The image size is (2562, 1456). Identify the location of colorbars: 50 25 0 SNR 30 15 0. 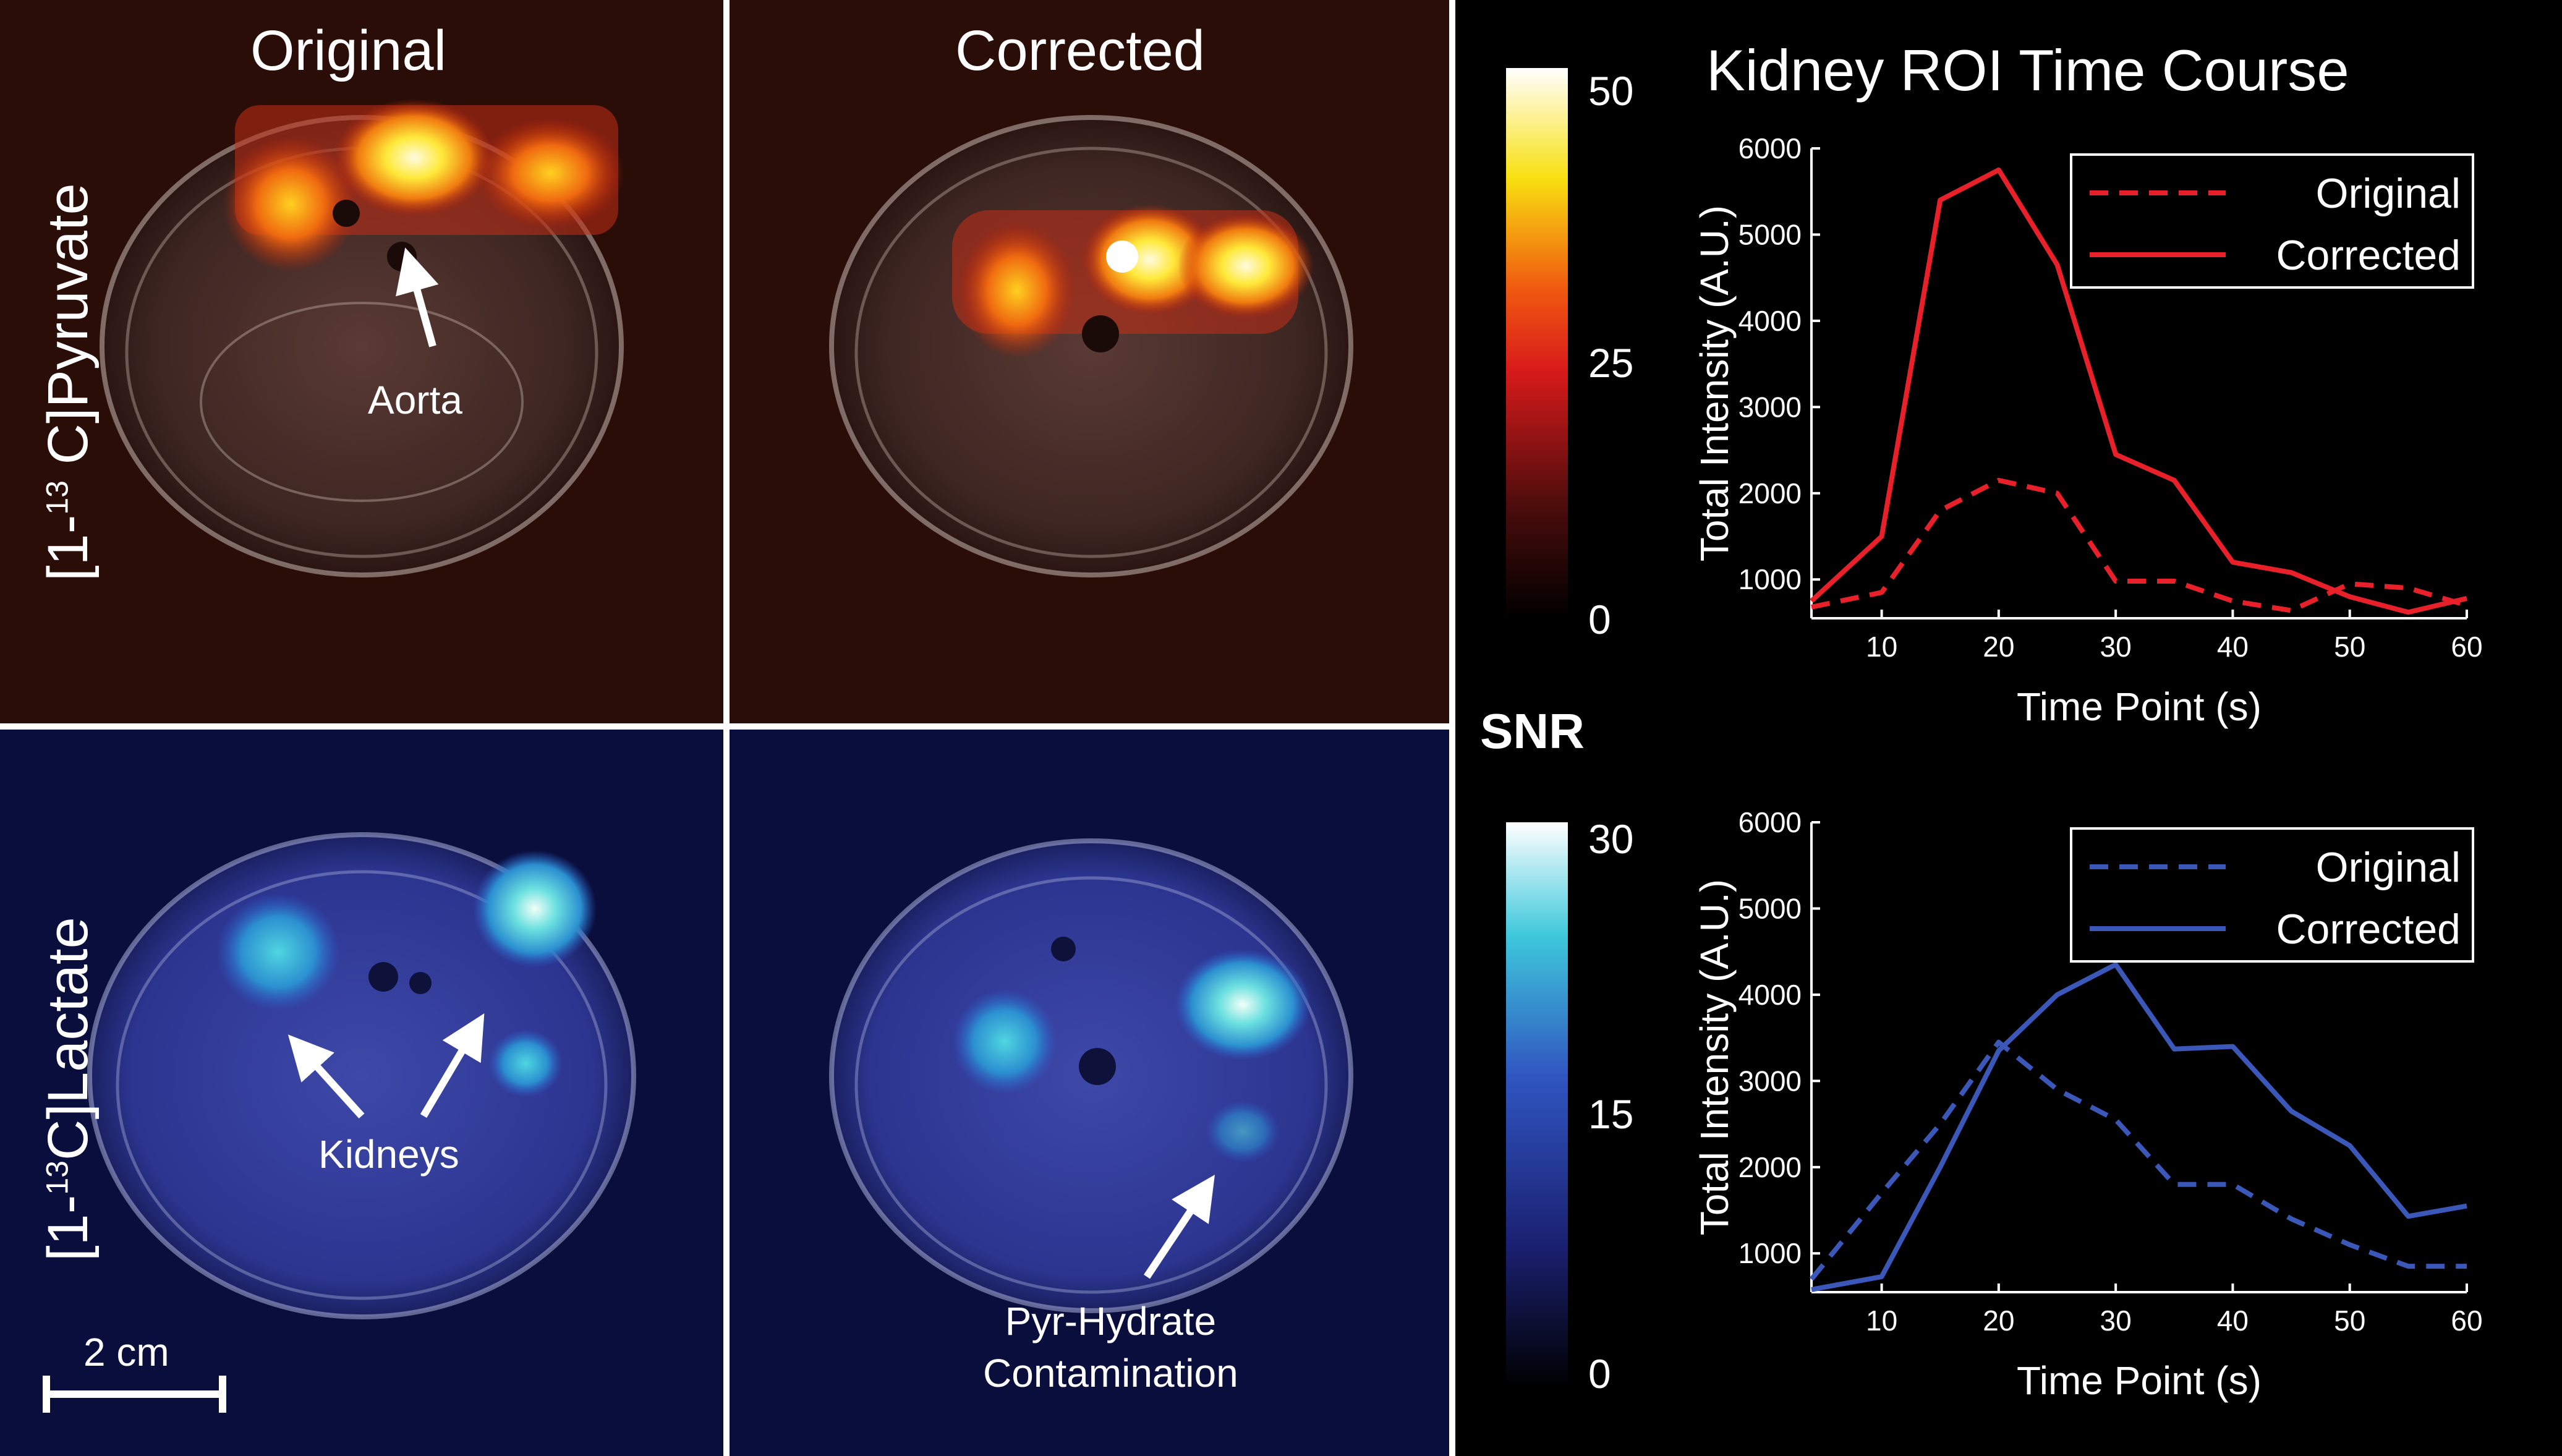
(1556, 732).